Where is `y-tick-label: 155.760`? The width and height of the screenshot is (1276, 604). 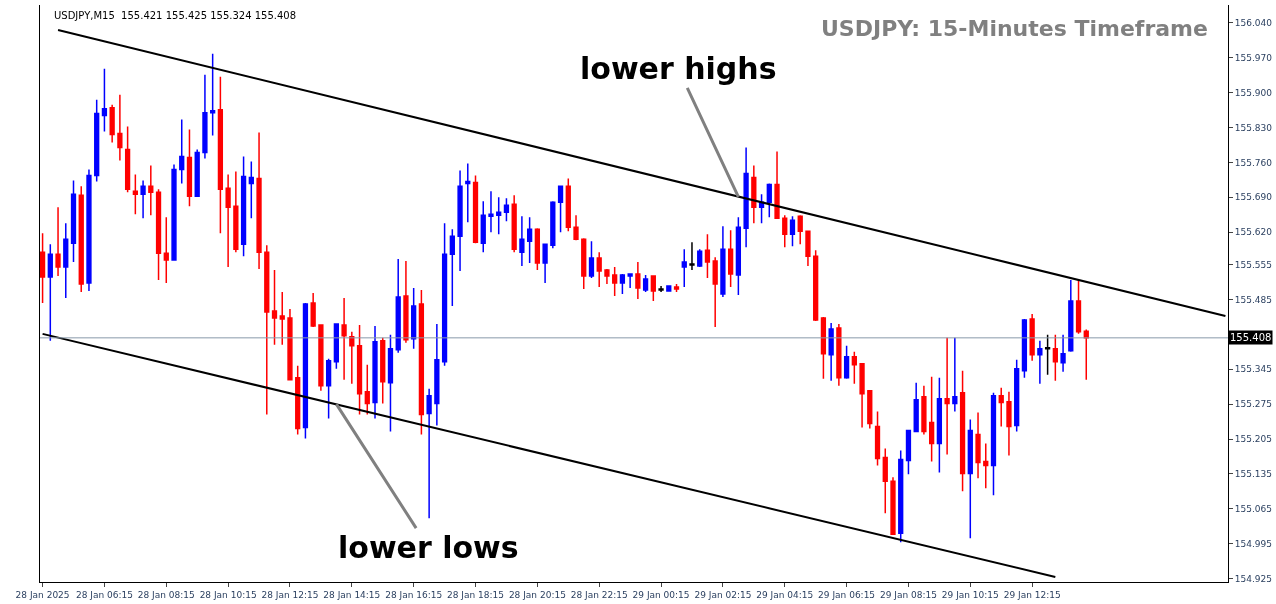
y-tick-label: 155.760 is located at coordinates (1253, 162).